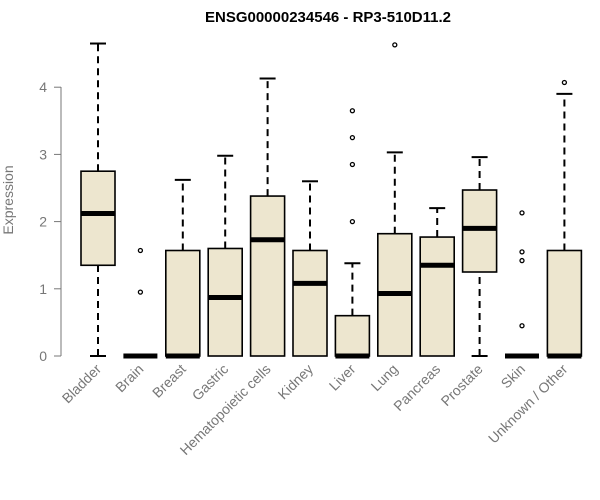 The height and width of the screenshot is (500, 600). Describe the element at coordinates (462, 385) in the screenshot. I see `x-tick-label: Prostate` at that location.